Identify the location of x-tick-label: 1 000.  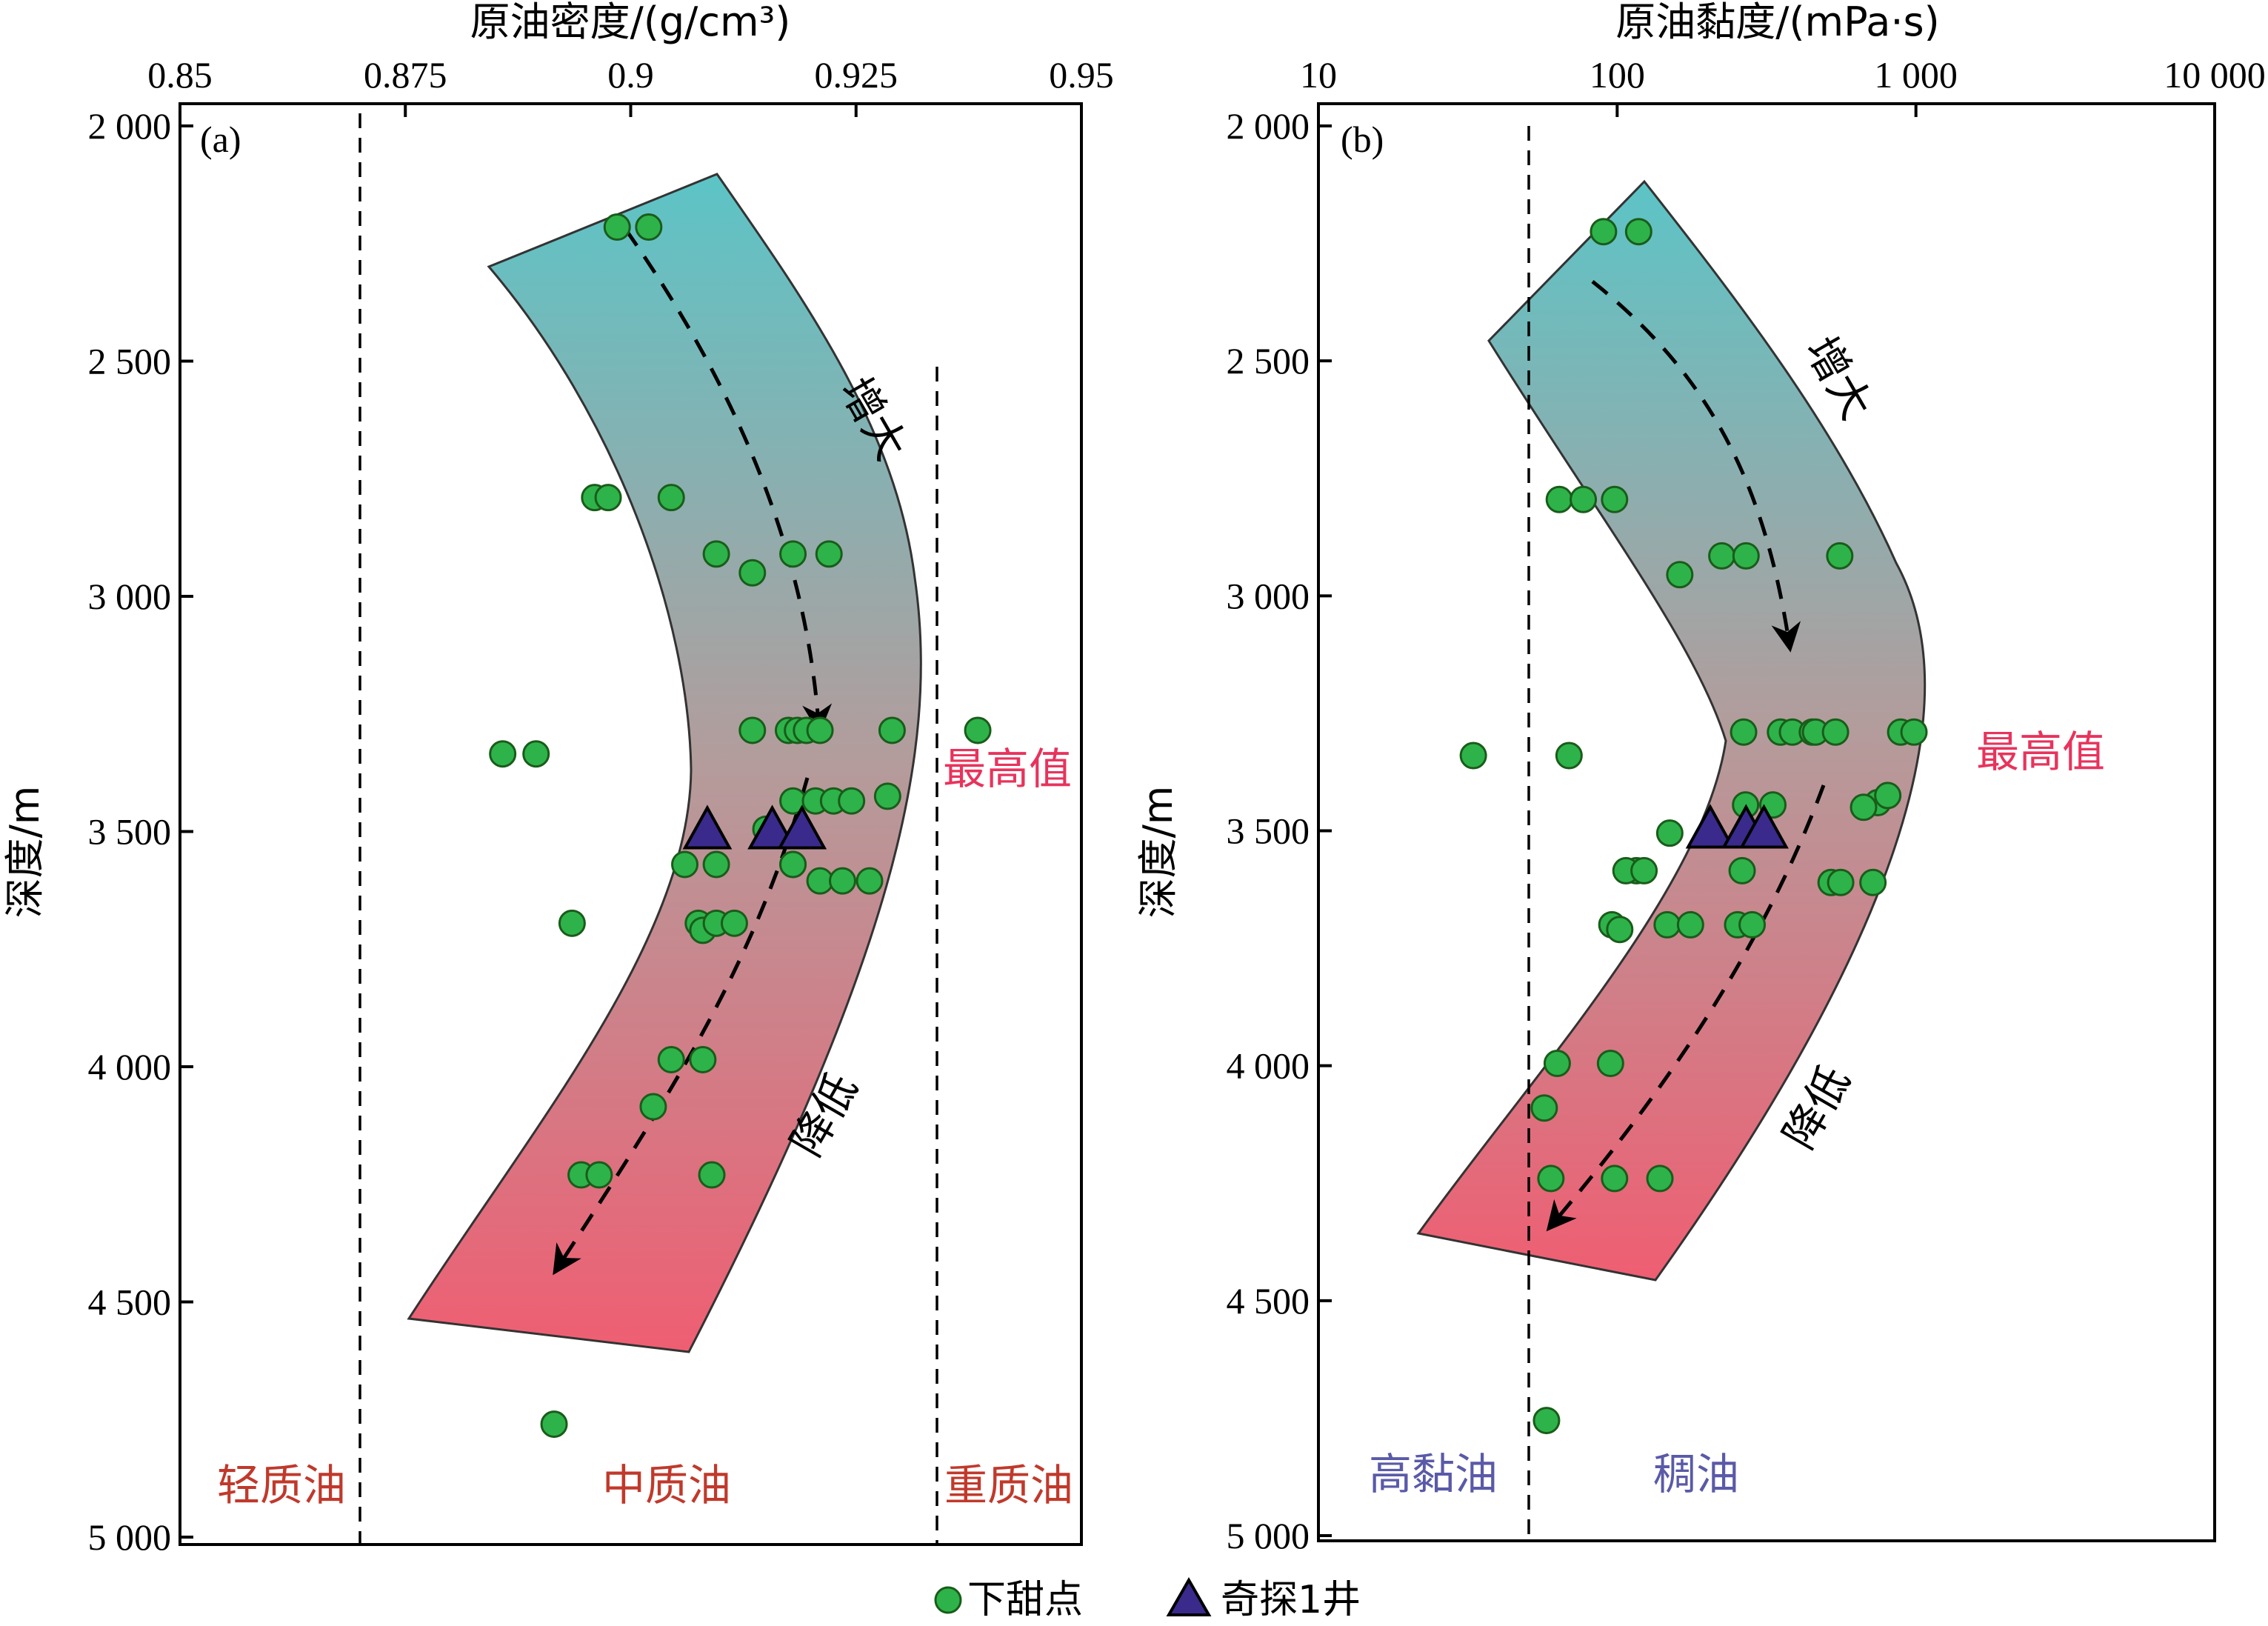
(1916, 75).